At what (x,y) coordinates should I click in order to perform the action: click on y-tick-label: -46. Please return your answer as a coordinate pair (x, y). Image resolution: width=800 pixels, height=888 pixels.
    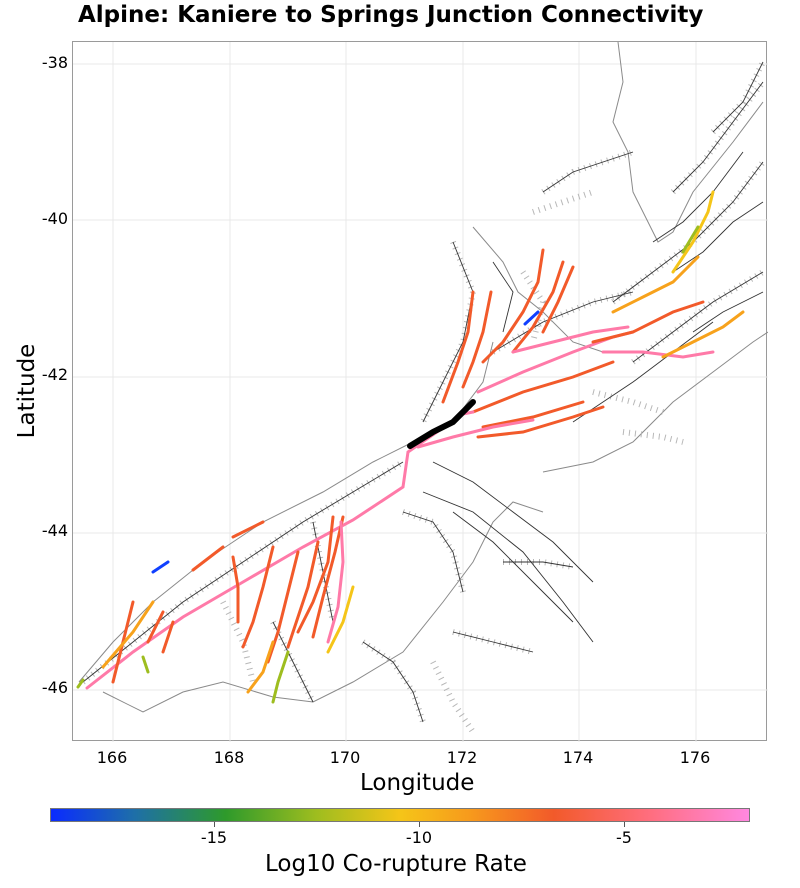
    Looking at the image, I should click on (54, 687).